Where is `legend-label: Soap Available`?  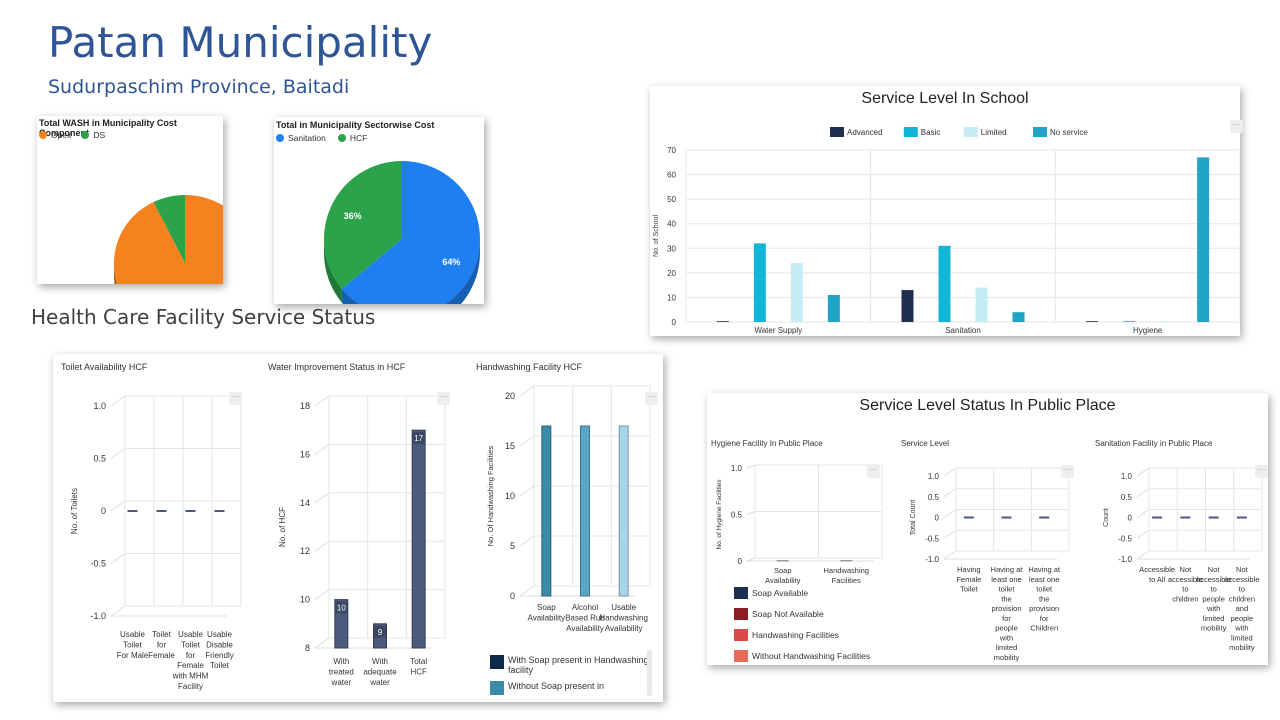 legend-label: Soap Available is located at coordinates (780, 593).